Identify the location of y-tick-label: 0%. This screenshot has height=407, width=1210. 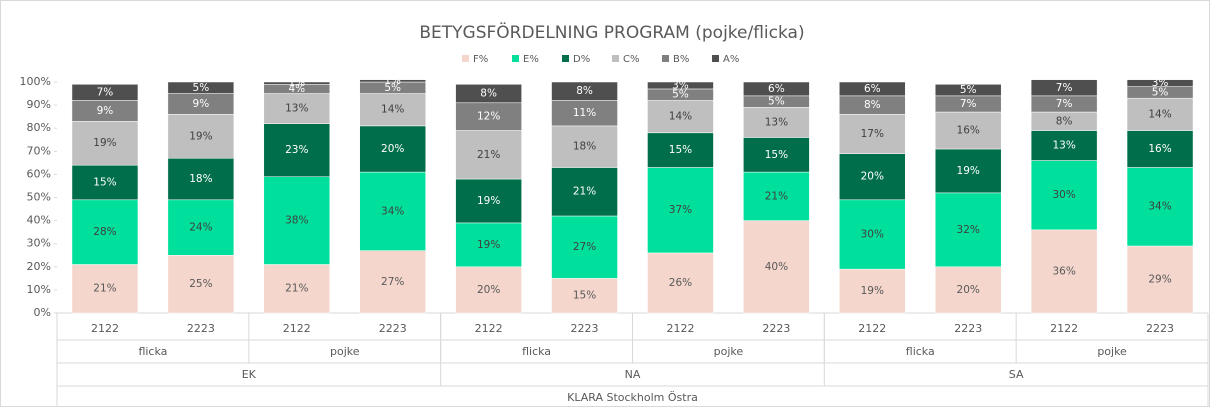
(42, 312).